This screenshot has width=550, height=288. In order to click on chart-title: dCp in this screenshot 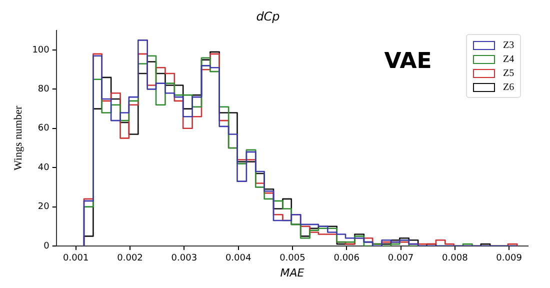, I will do `click(268, 16)`.